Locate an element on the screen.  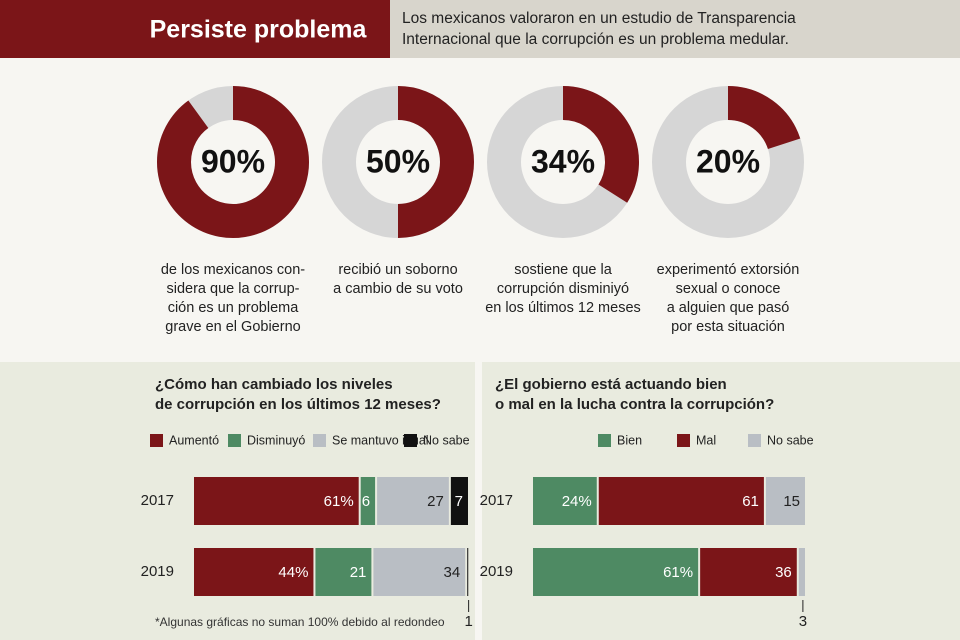
chart-title: ¿El gobierno está actuando bien is located at coordinates (611, 384).